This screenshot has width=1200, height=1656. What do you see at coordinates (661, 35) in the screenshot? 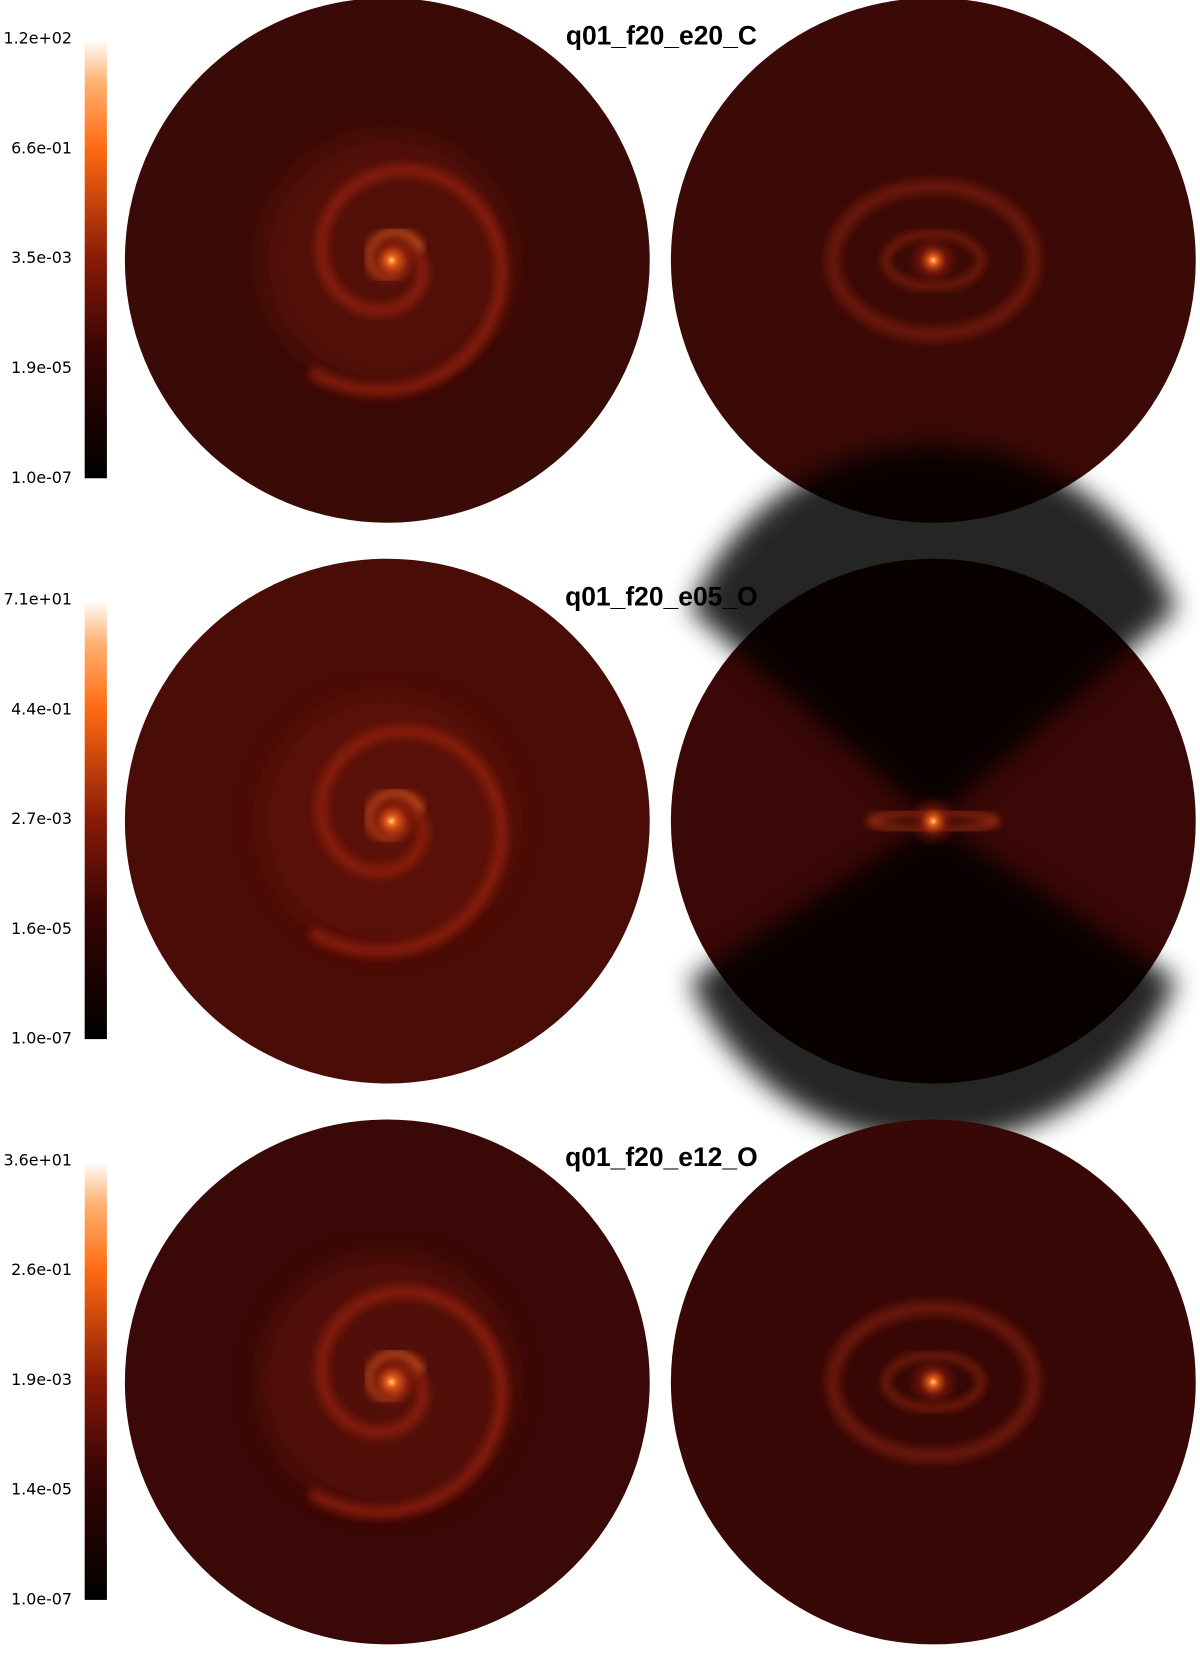
I see `panel-title: q01_f20_e20_C` at bounding box center [661, 35].